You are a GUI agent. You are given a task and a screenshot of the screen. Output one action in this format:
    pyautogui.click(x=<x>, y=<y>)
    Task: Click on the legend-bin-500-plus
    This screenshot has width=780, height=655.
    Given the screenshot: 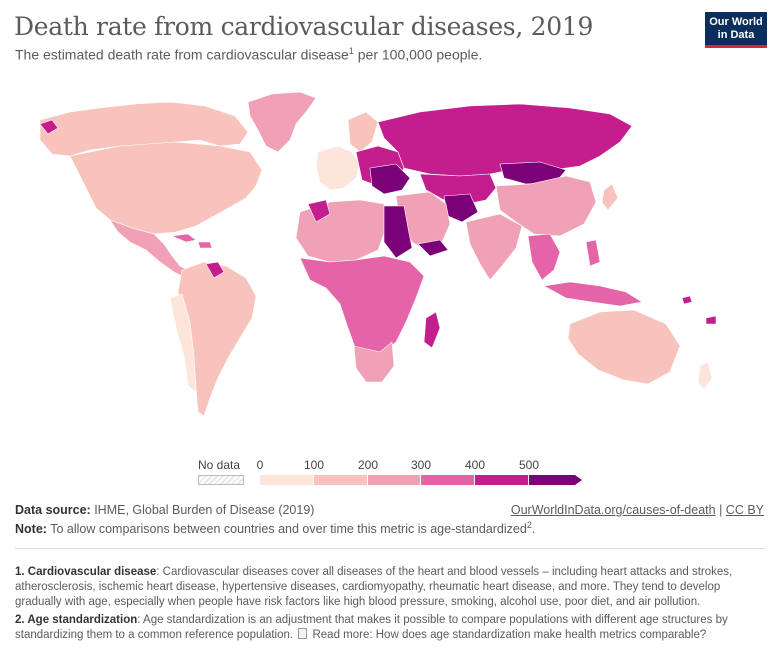 What is the action you would take?
    pyautogui.click(x=552, y=480)
    